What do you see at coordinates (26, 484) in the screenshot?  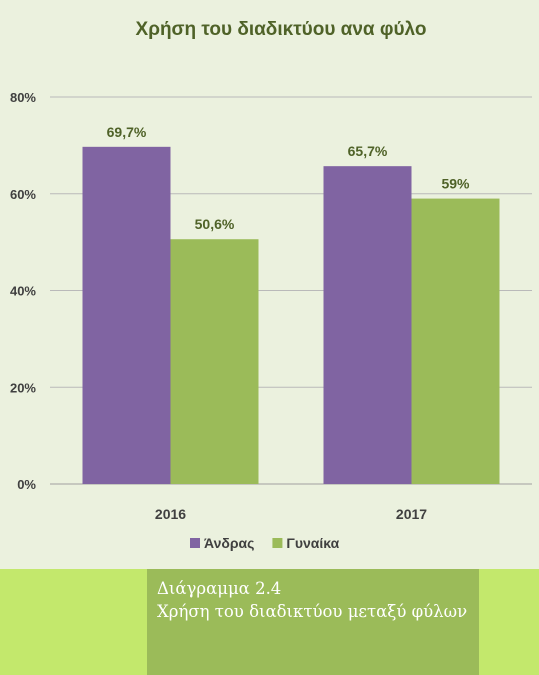 I see `y-tick-label: 0%` at bounding box center [26, 484].